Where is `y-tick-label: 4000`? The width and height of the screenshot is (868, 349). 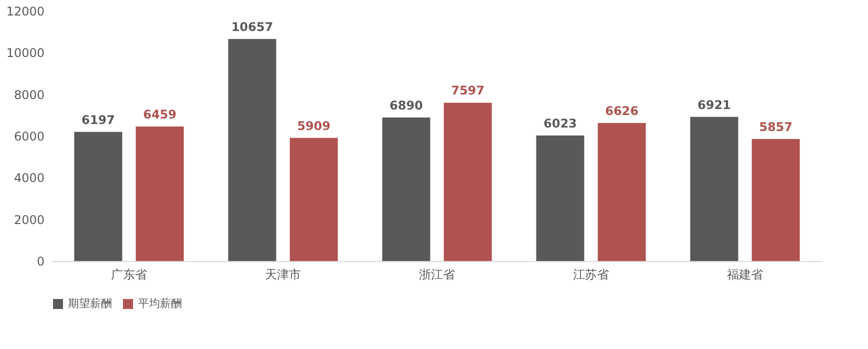
y-tick-label: 4000 is located at coordinates (29, 178).